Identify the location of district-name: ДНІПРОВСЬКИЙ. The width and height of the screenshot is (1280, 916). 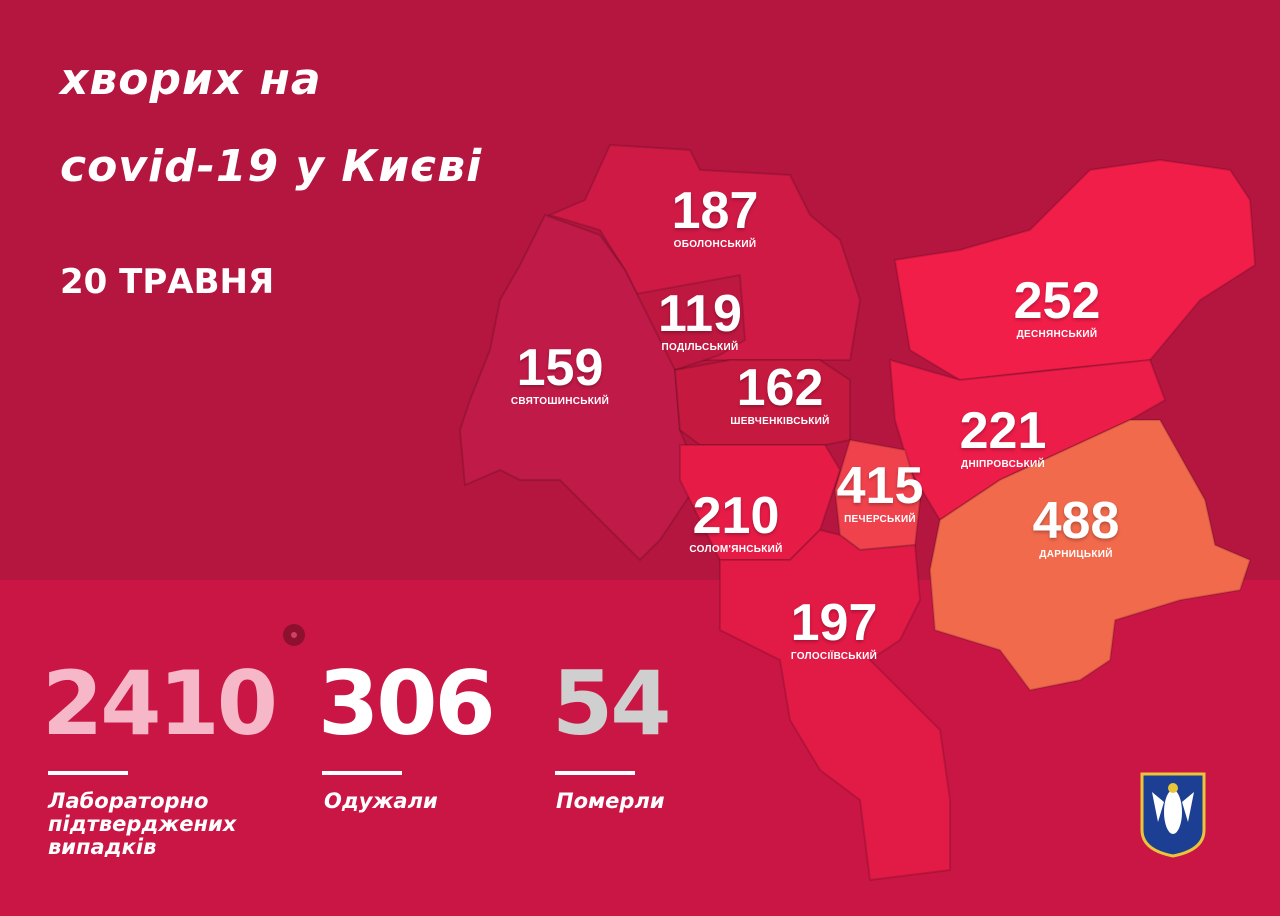
(1003, 464).